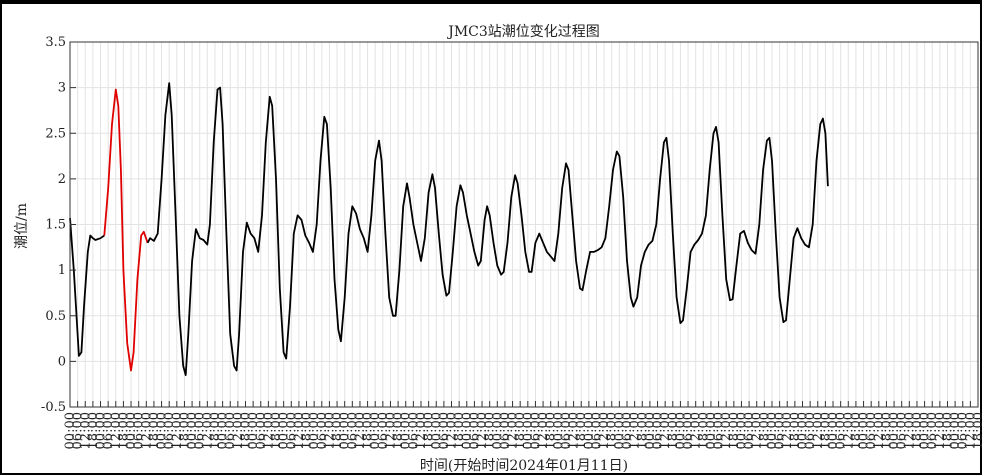 The height and width of the screenshot is (475, 982). Describe the element at coordinates (491, 2) in the screenshot. I see `top-border` at that location.